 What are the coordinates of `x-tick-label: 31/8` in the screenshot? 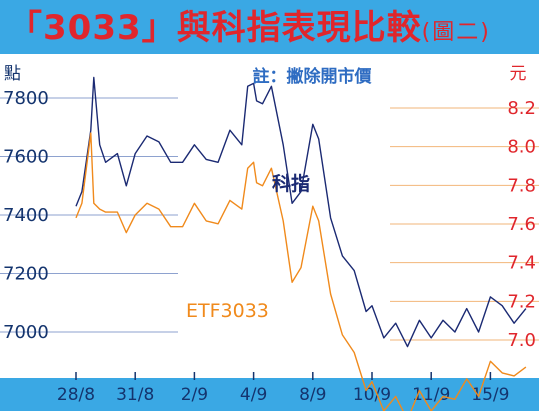 It's located at (135, 395).